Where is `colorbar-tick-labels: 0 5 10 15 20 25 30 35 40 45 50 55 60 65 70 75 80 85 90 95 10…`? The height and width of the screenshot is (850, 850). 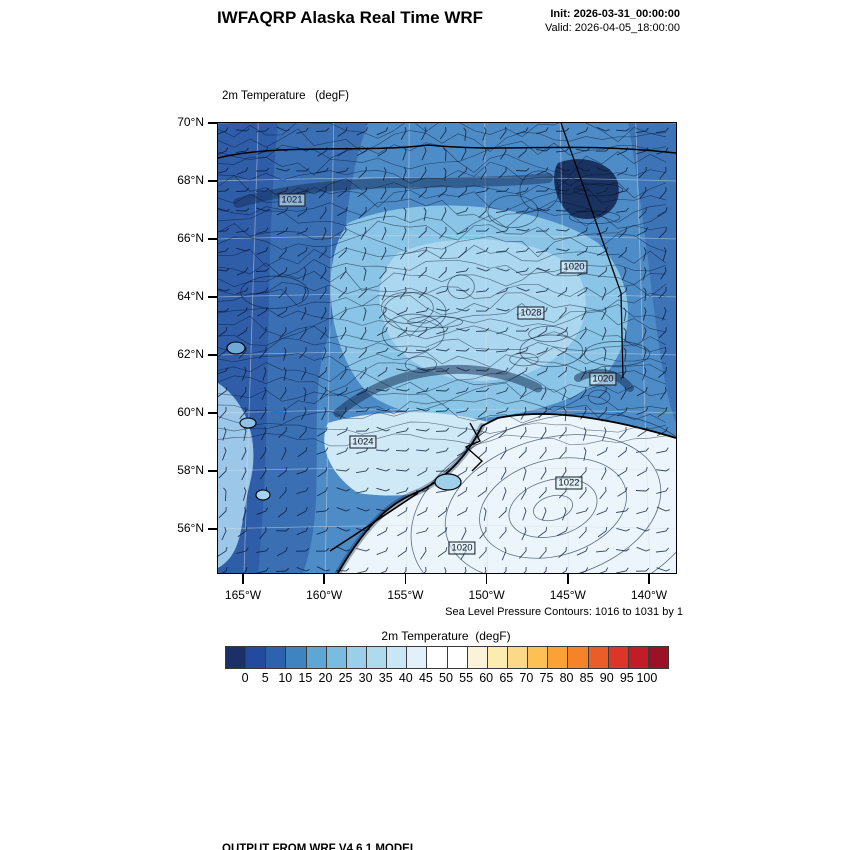
colorbar-tick-labels: 0 5 10 15 20 25 30 35 40 45 50 55 60 65 70 75 80 85 90 95 10… is located at coordinates (446, 679).